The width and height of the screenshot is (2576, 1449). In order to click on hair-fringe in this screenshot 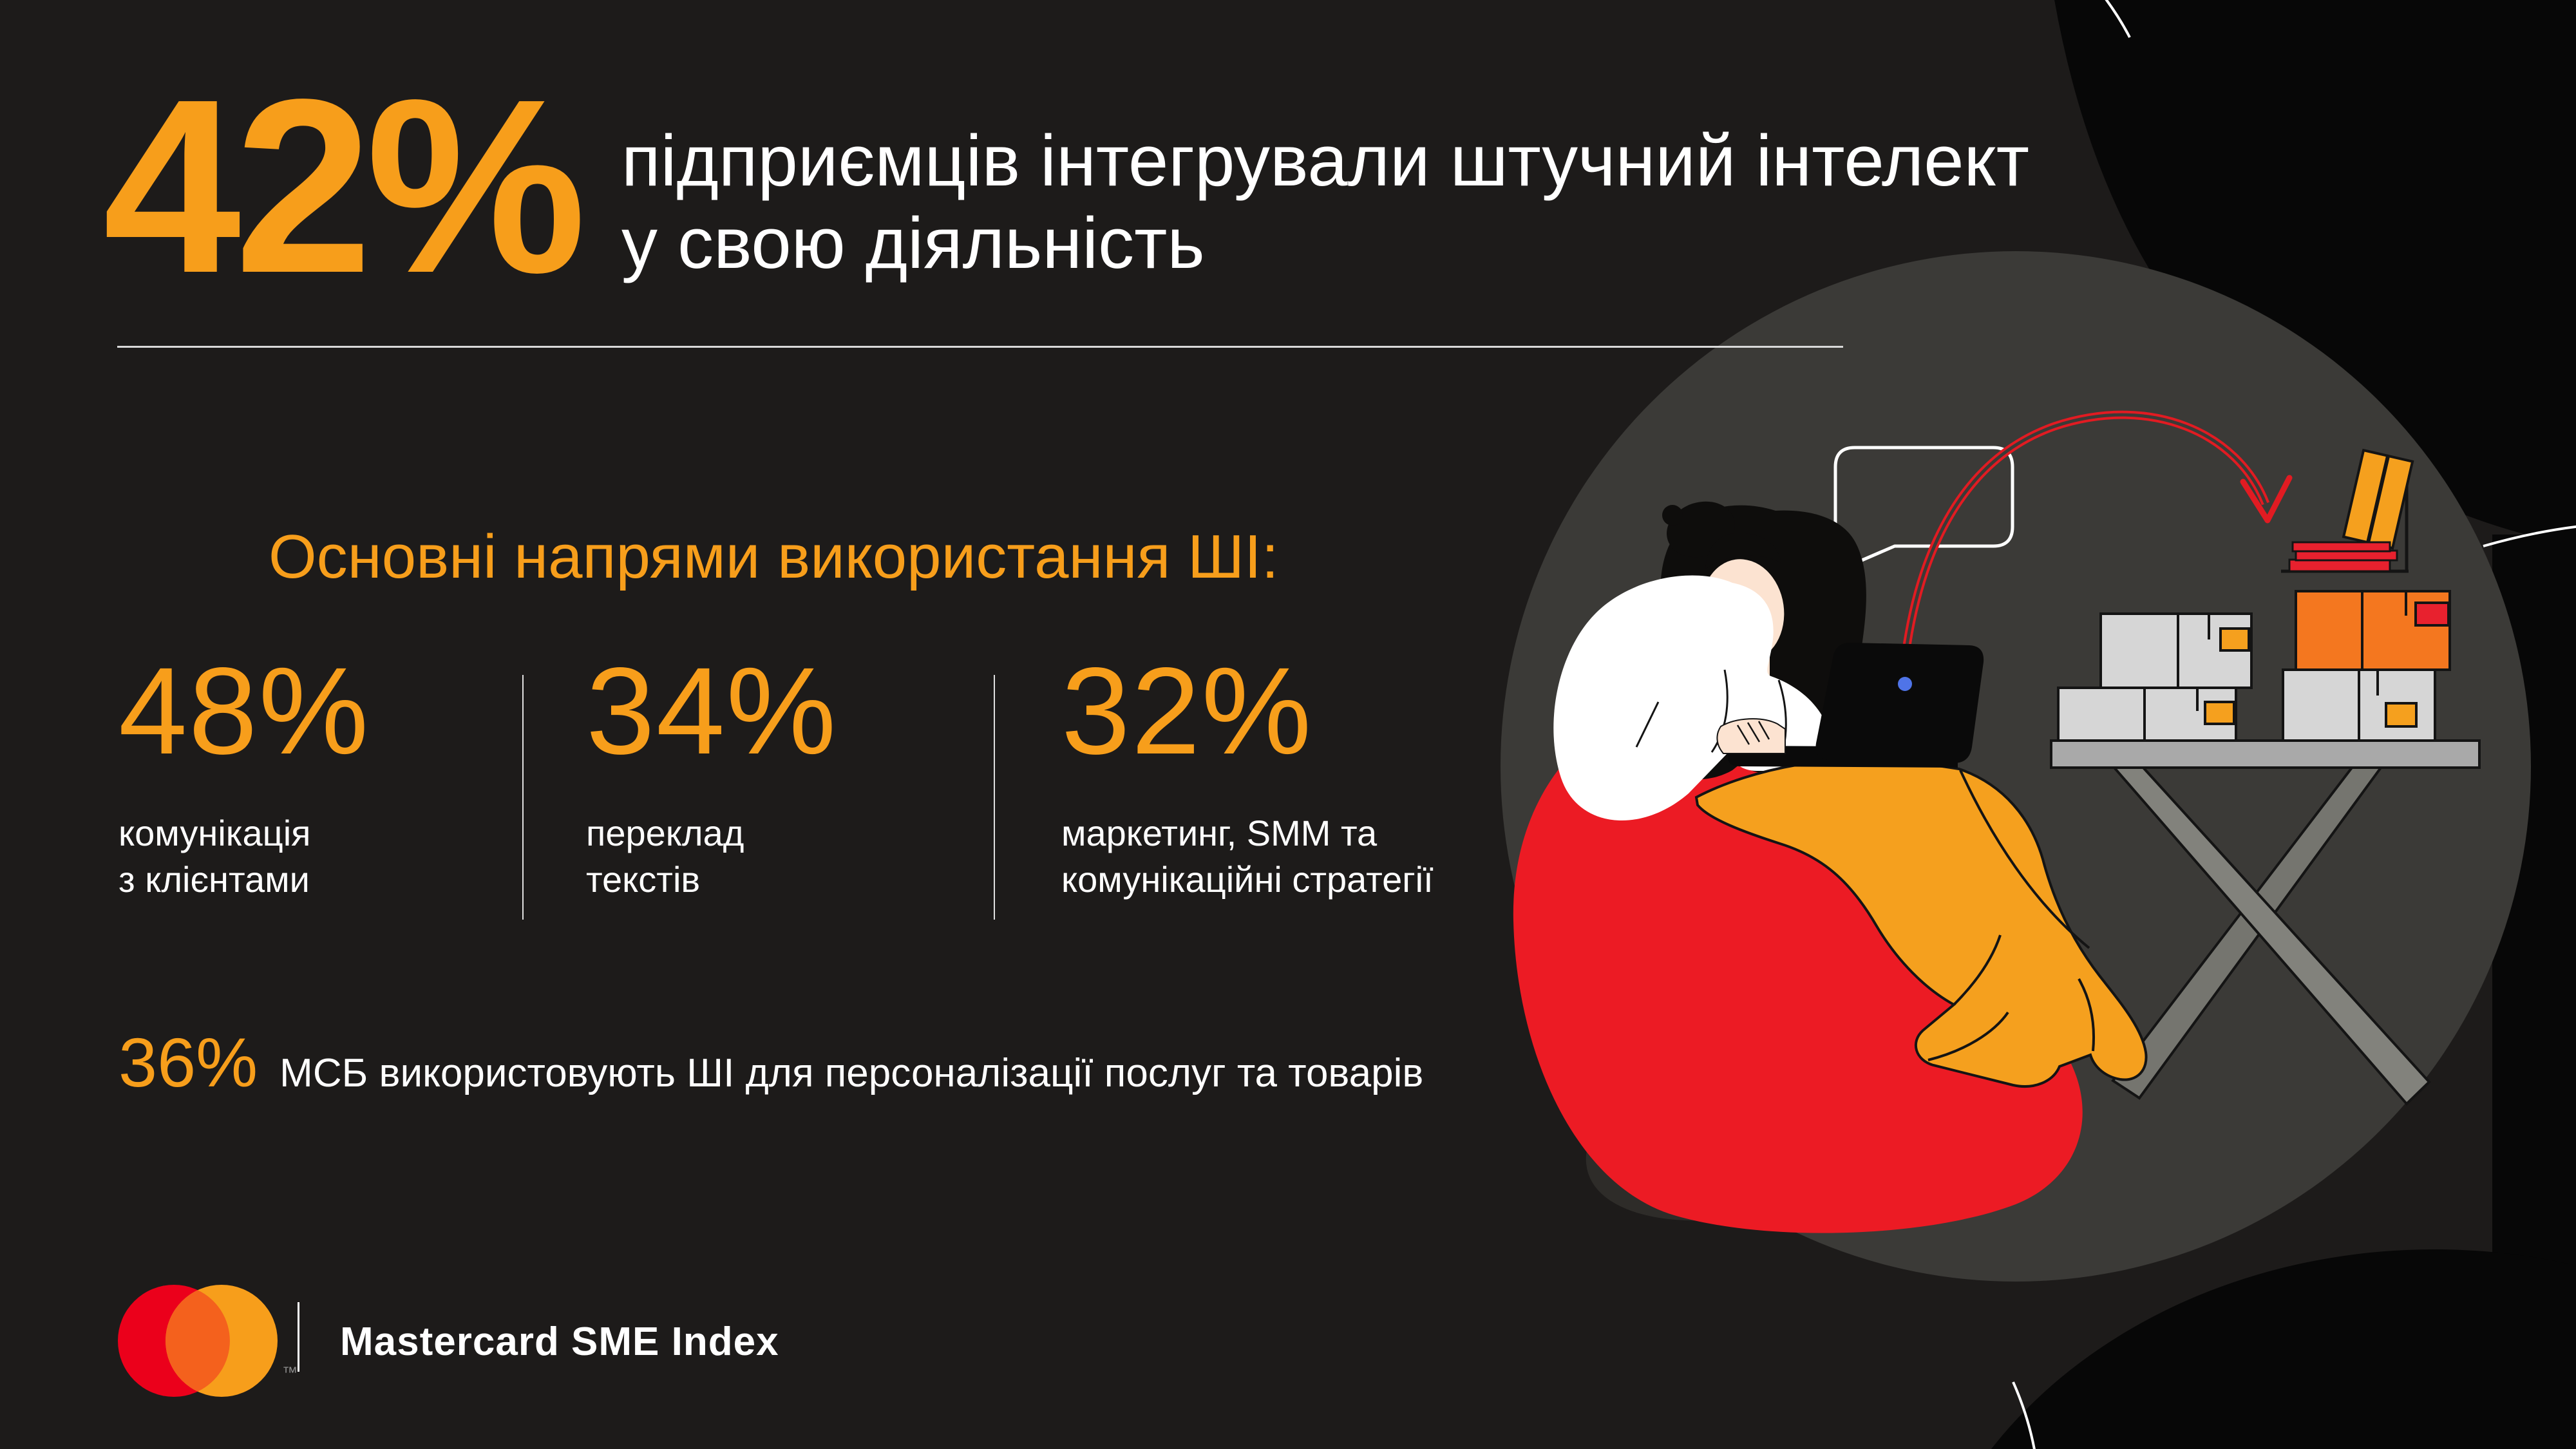, I will do `click(1743, 551)`.